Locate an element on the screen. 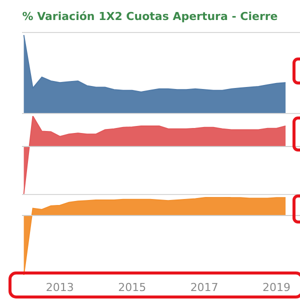 This screenshot has height=300, width=300. x-tick-label: 2013 is located at coordinates (60, 287).